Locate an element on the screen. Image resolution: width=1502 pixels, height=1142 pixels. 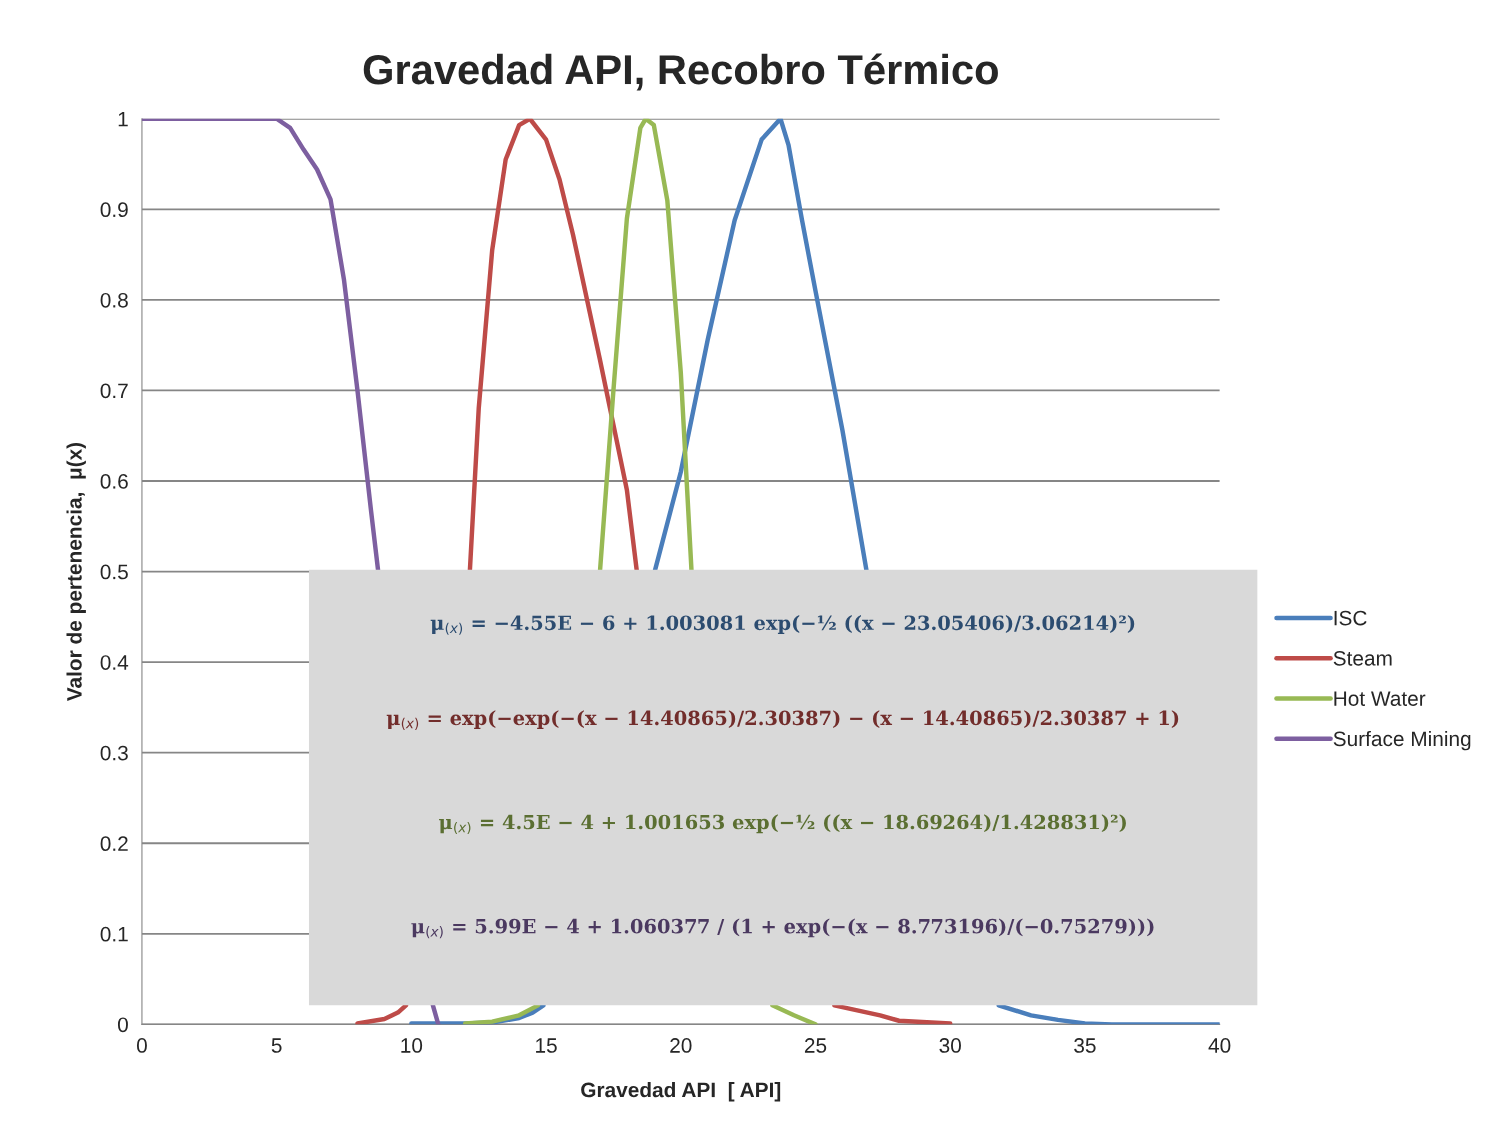
x-tick-label: 10 is located at coordinates (412, 1045).